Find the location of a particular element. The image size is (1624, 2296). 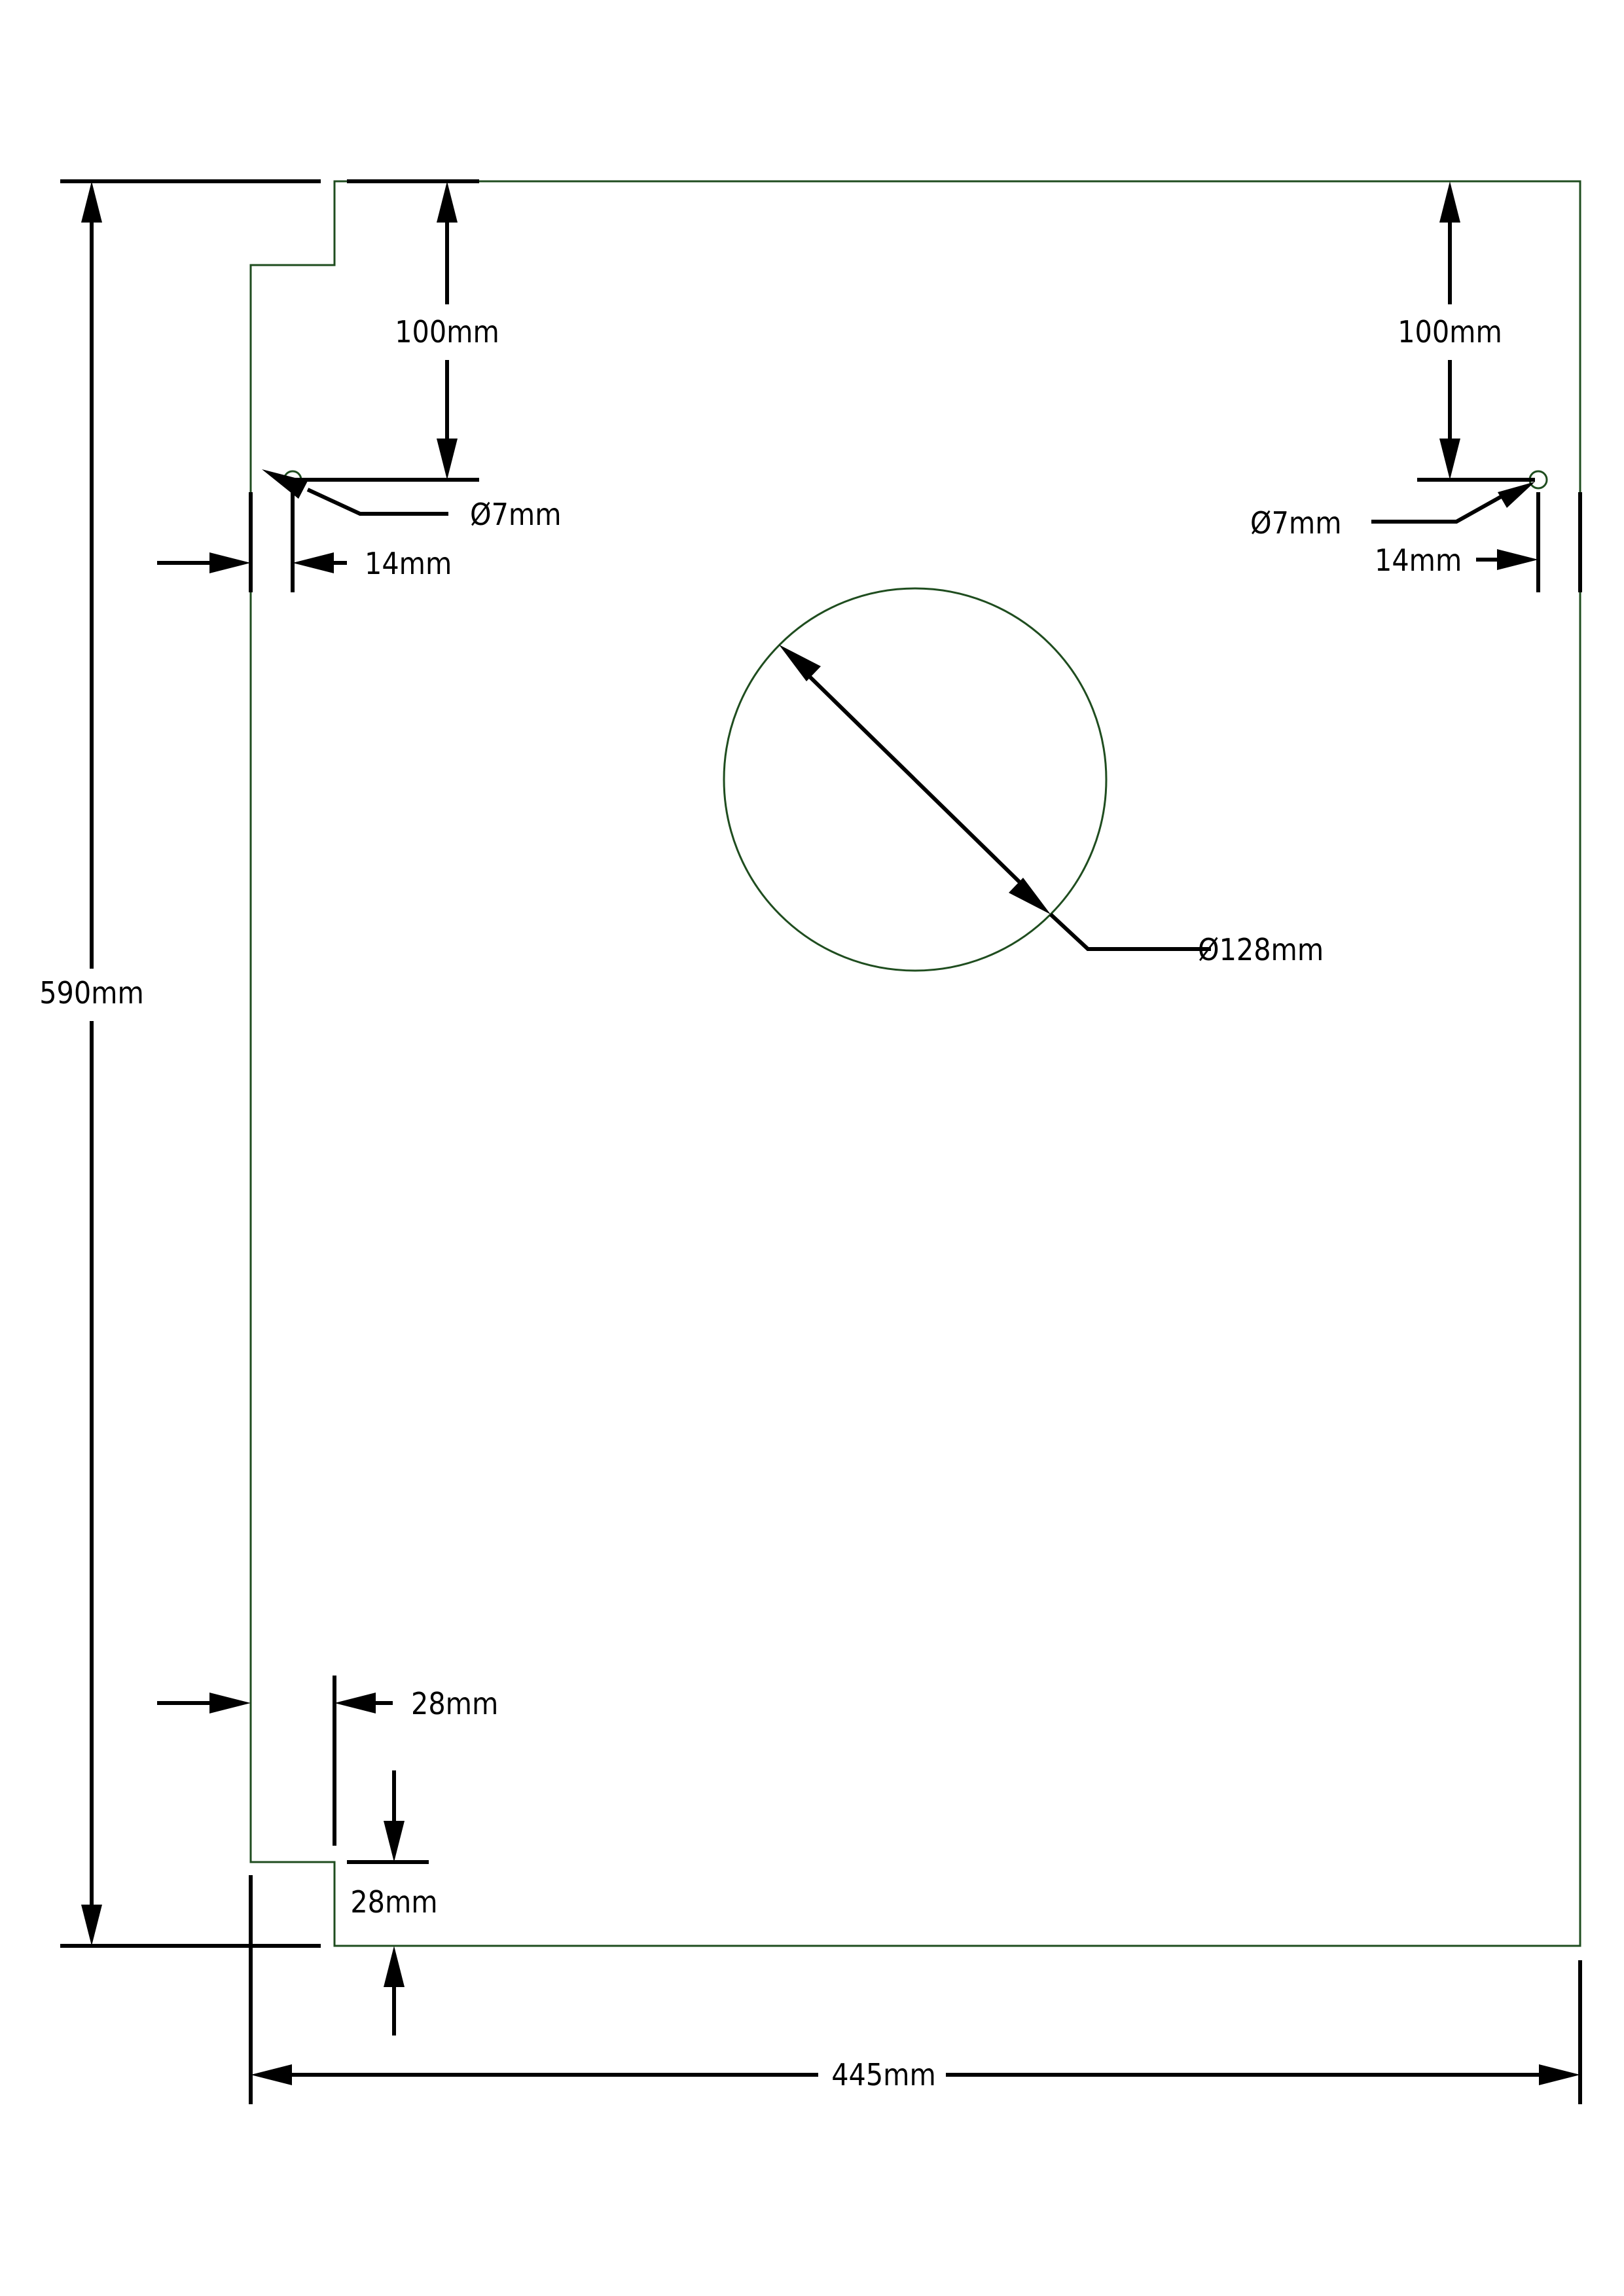

notch-height-label: 28mm is located at coordinates (393, 1902).